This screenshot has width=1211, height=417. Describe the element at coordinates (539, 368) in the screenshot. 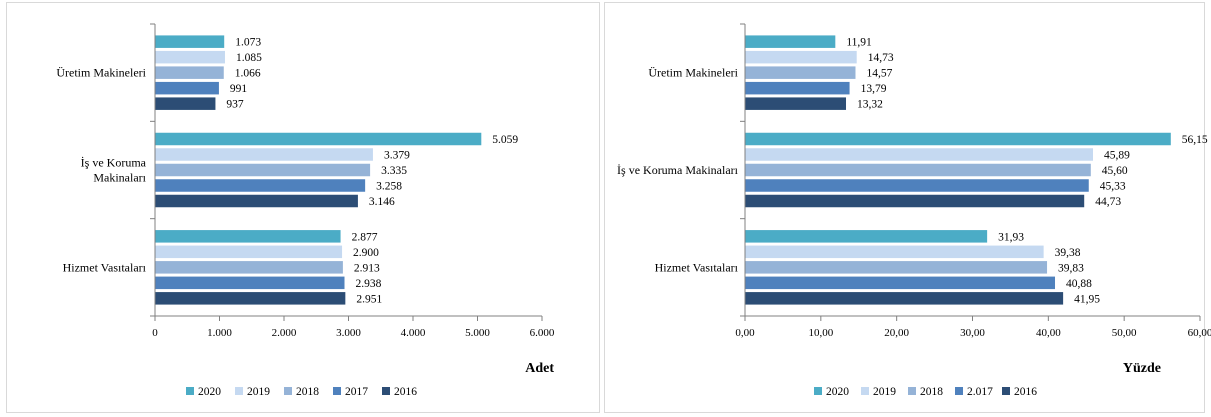

I see `axis-unit-label: Adet` at that location.